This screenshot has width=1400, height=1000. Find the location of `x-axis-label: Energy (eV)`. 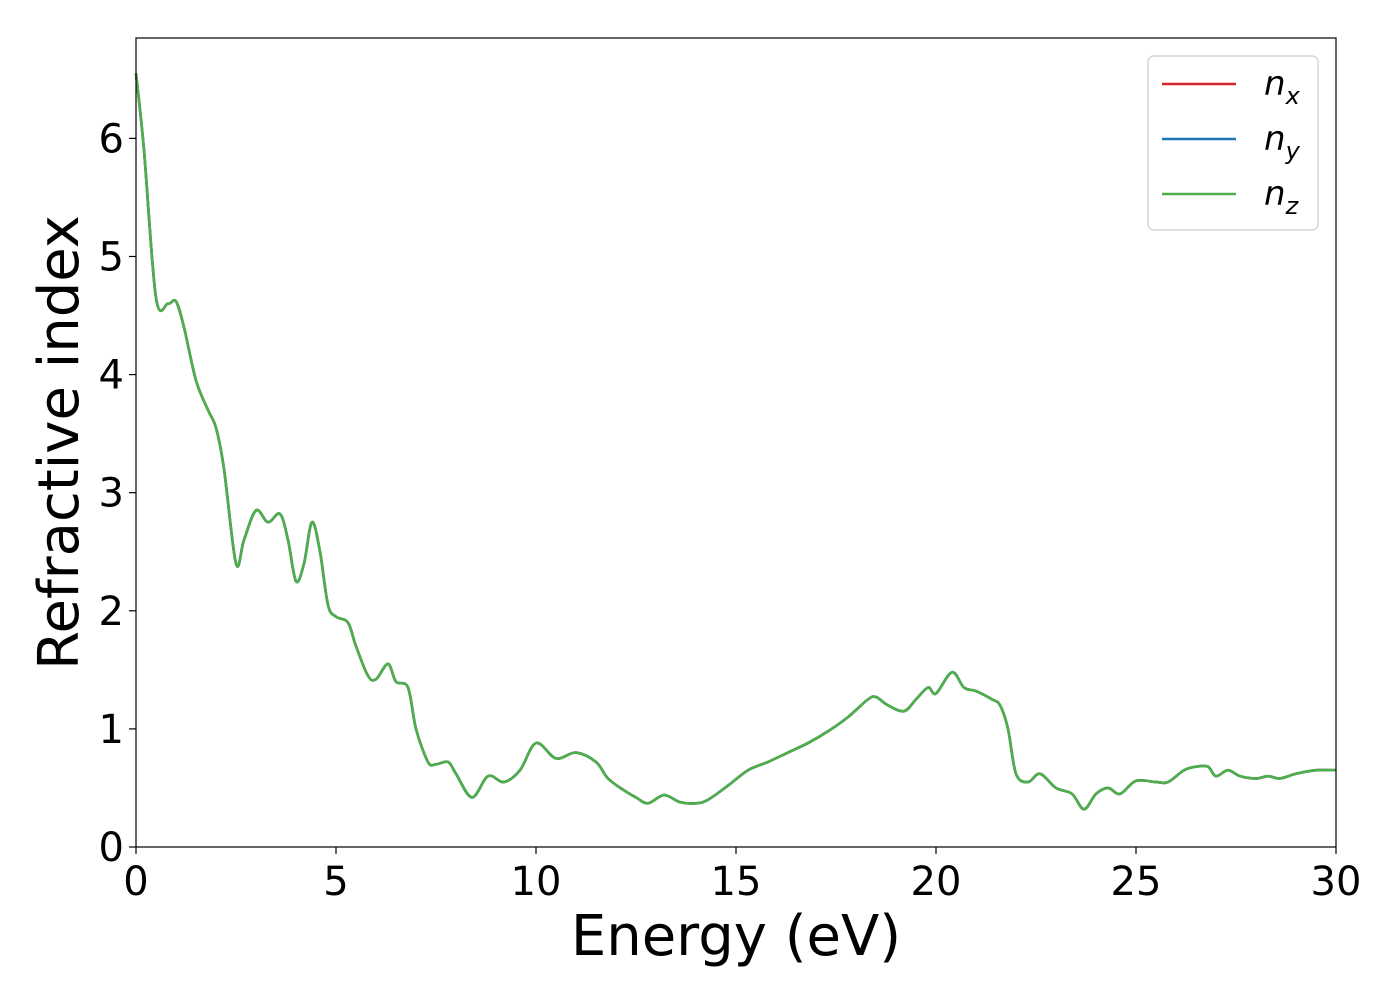

x-axis-label: Energy (eV) is located at coordinates (736, 936).